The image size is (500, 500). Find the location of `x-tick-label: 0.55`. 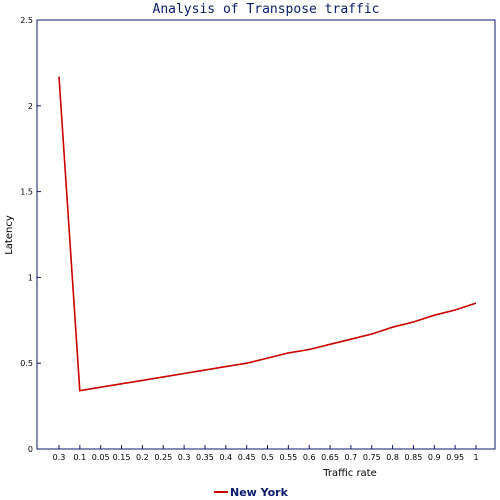

x-tick-label: 0.55 is located at coordinates (288, 457).